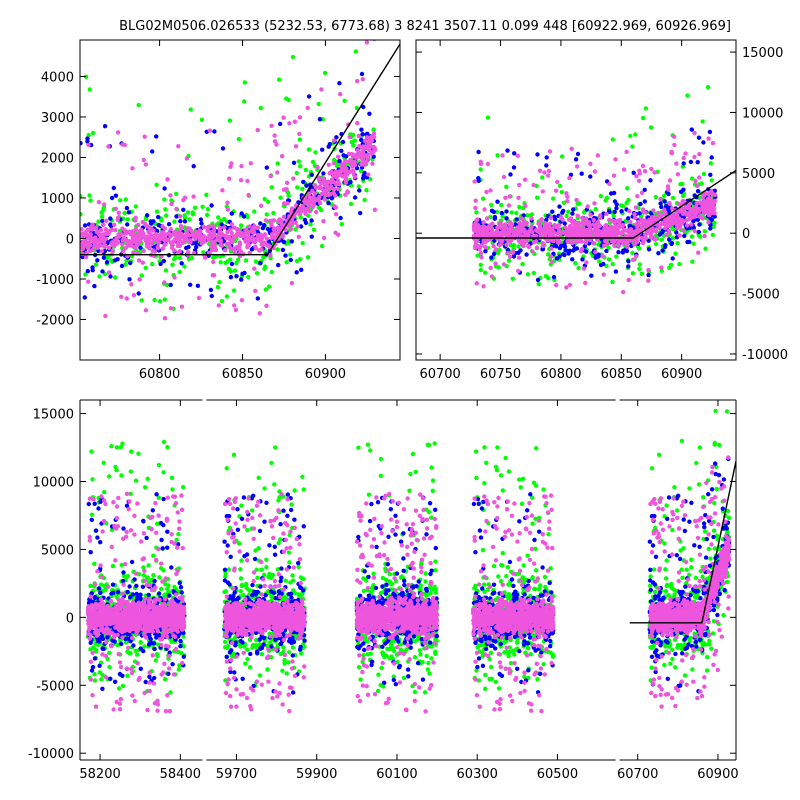 Image resolution: width=800 pixels, height=800 pixels. What do you see at coordinates (240, 149) in the screenshot?
I see `model-line` at bounding box center [240, 149].